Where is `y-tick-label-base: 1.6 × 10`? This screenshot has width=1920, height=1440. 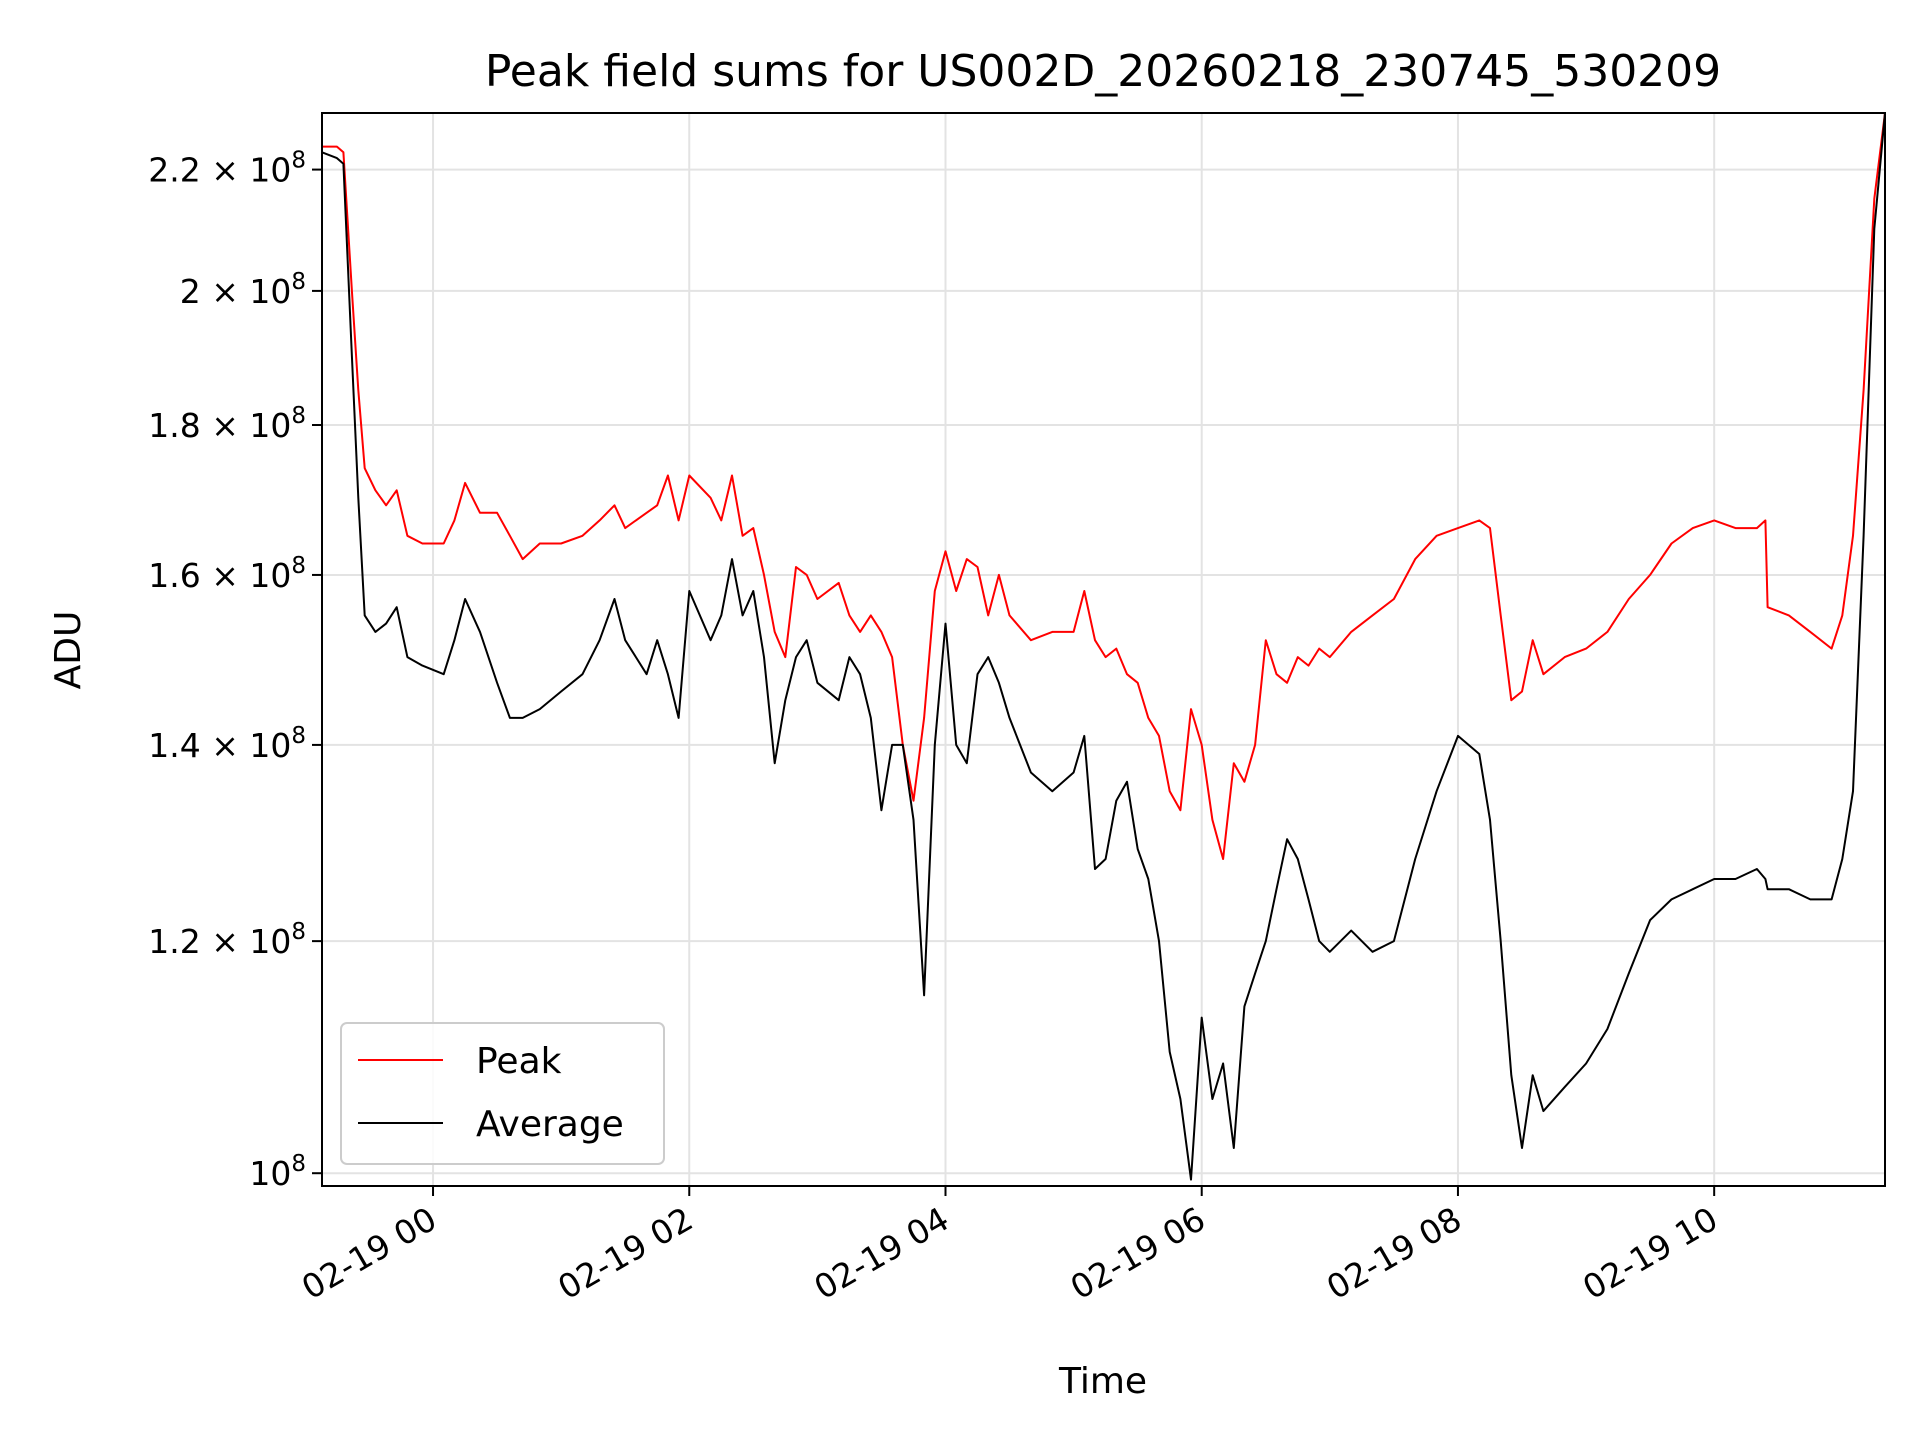
y-tick-label-base: 1.6 × 10 is located at coordinates (219, 575).